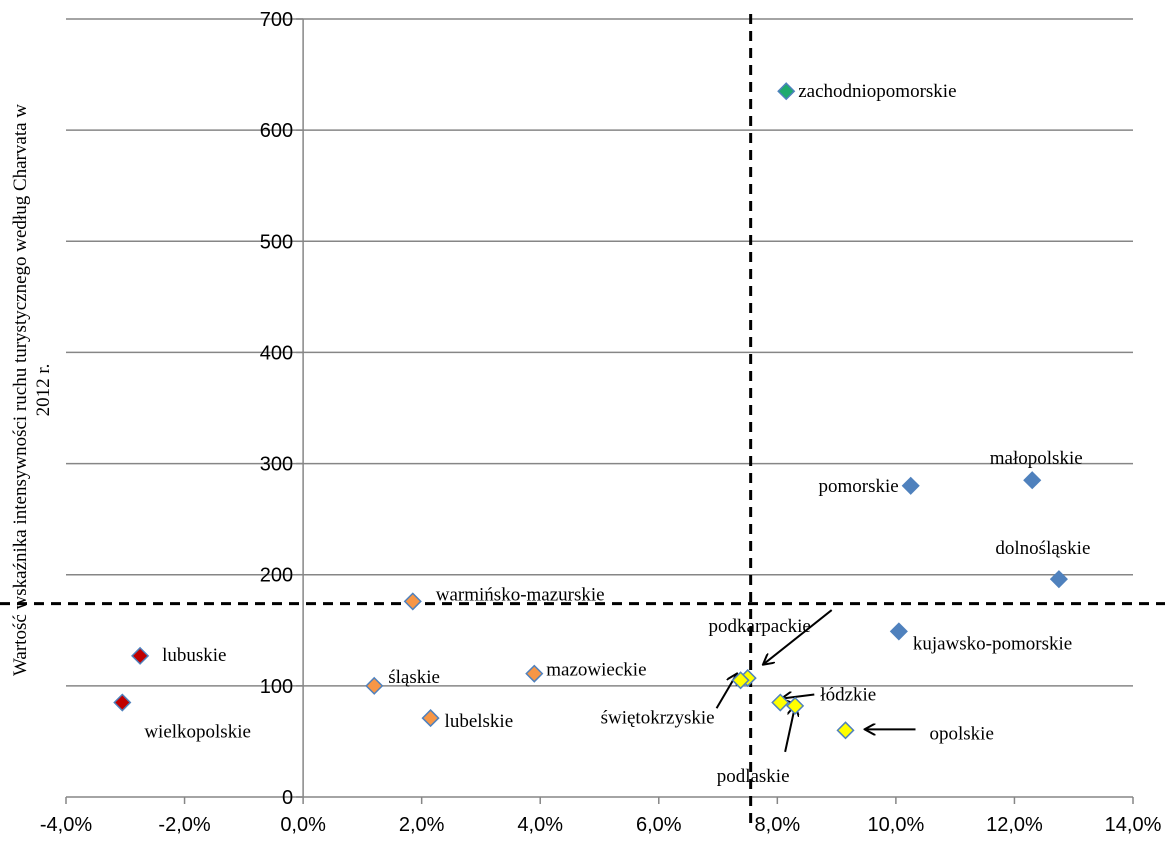 The image size is (1170, 843). What do you see at coordinates (1036, 458) in the screenshot?
I see `point-label: małopolskie` at bounding box center [1036, 458].